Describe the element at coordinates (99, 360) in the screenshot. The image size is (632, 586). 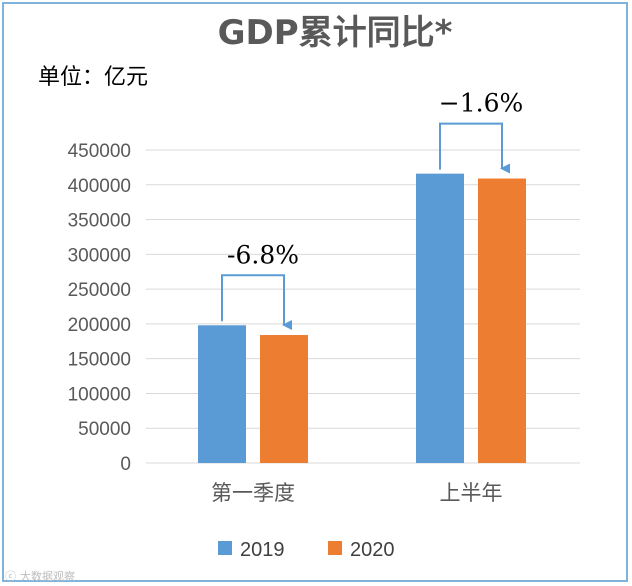
I see `y-tick-label: 150000` at that location.